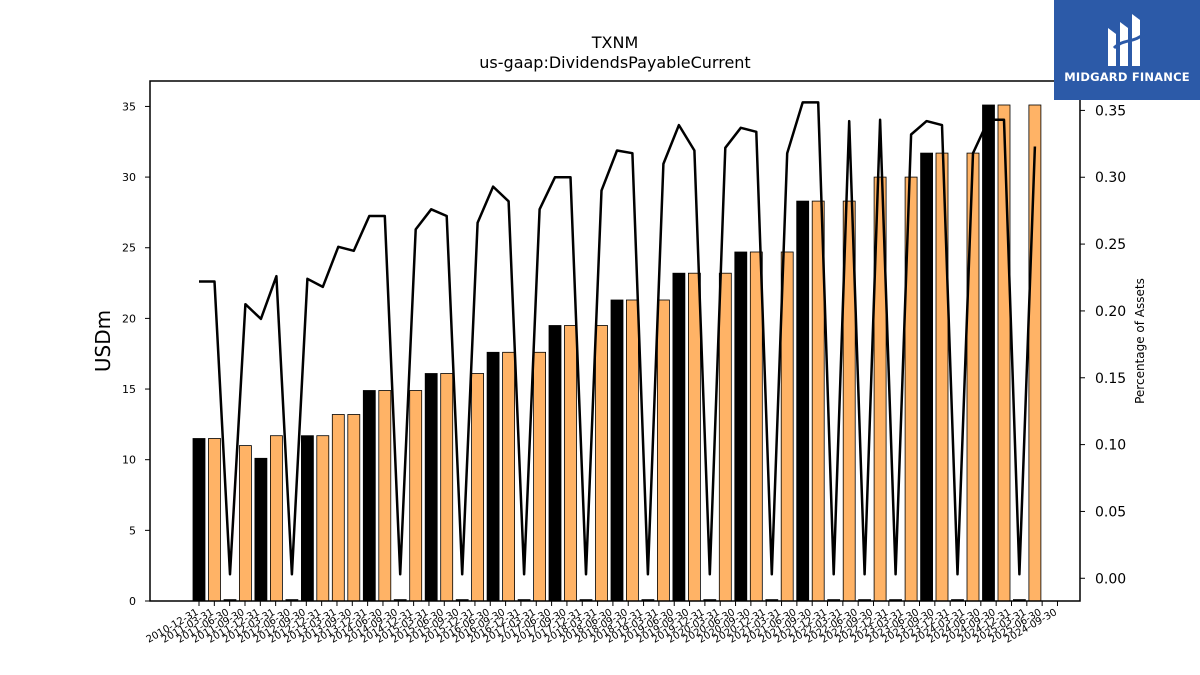 The image size is (1200, 675). What do you see at coordinates (129, 106) in the screenshot?
I see `y-tick-label-7: 35` at bounding box center [129, 106].